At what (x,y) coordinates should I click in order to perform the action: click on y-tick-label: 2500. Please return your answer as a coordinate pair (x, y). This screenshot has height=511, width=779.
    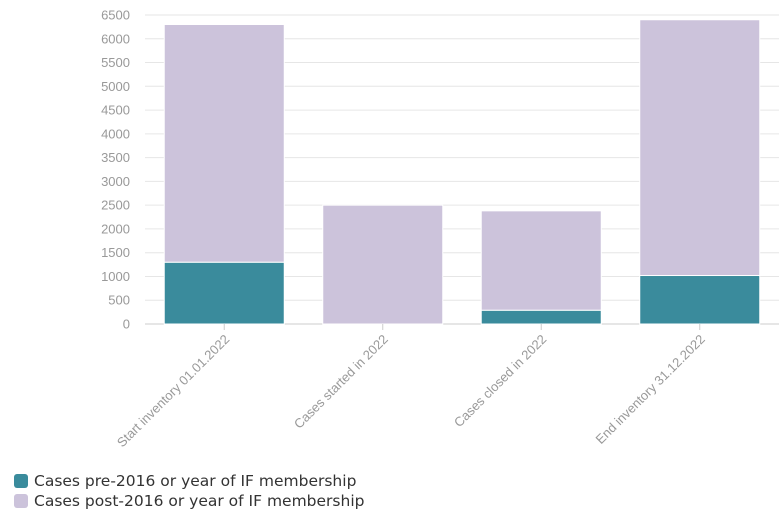
    Looking at the image, I should click on (115, 205).